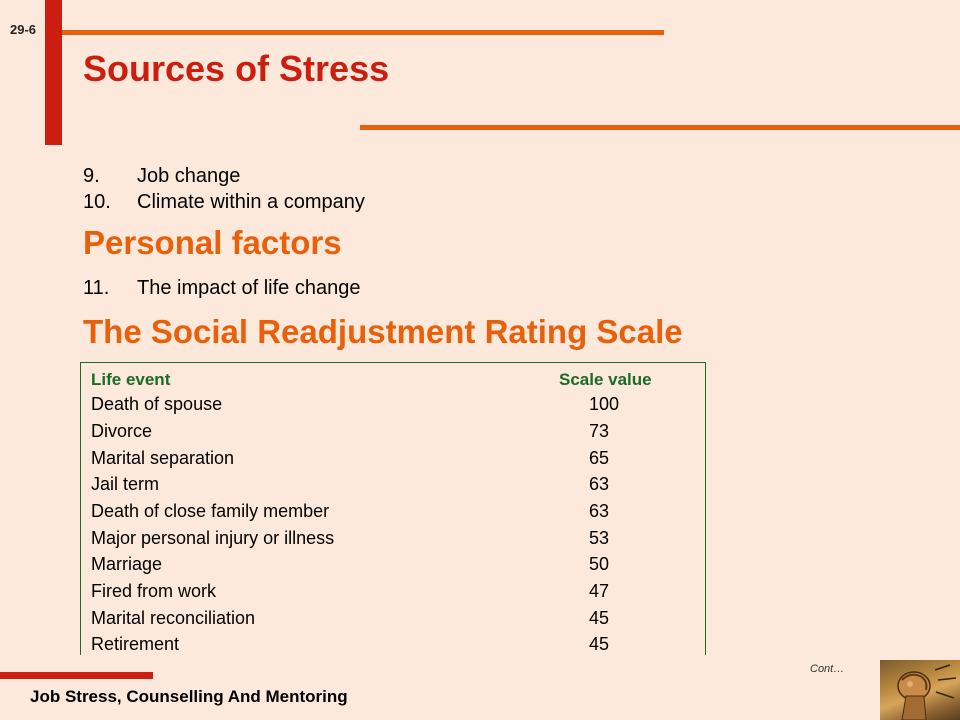 The width and height of the screenshot is (960, 720). Describe the element at coordinates (189, 696) in the screenshot. I see `footer-title: Job Stress, Counselling And Mentoring` at that location.